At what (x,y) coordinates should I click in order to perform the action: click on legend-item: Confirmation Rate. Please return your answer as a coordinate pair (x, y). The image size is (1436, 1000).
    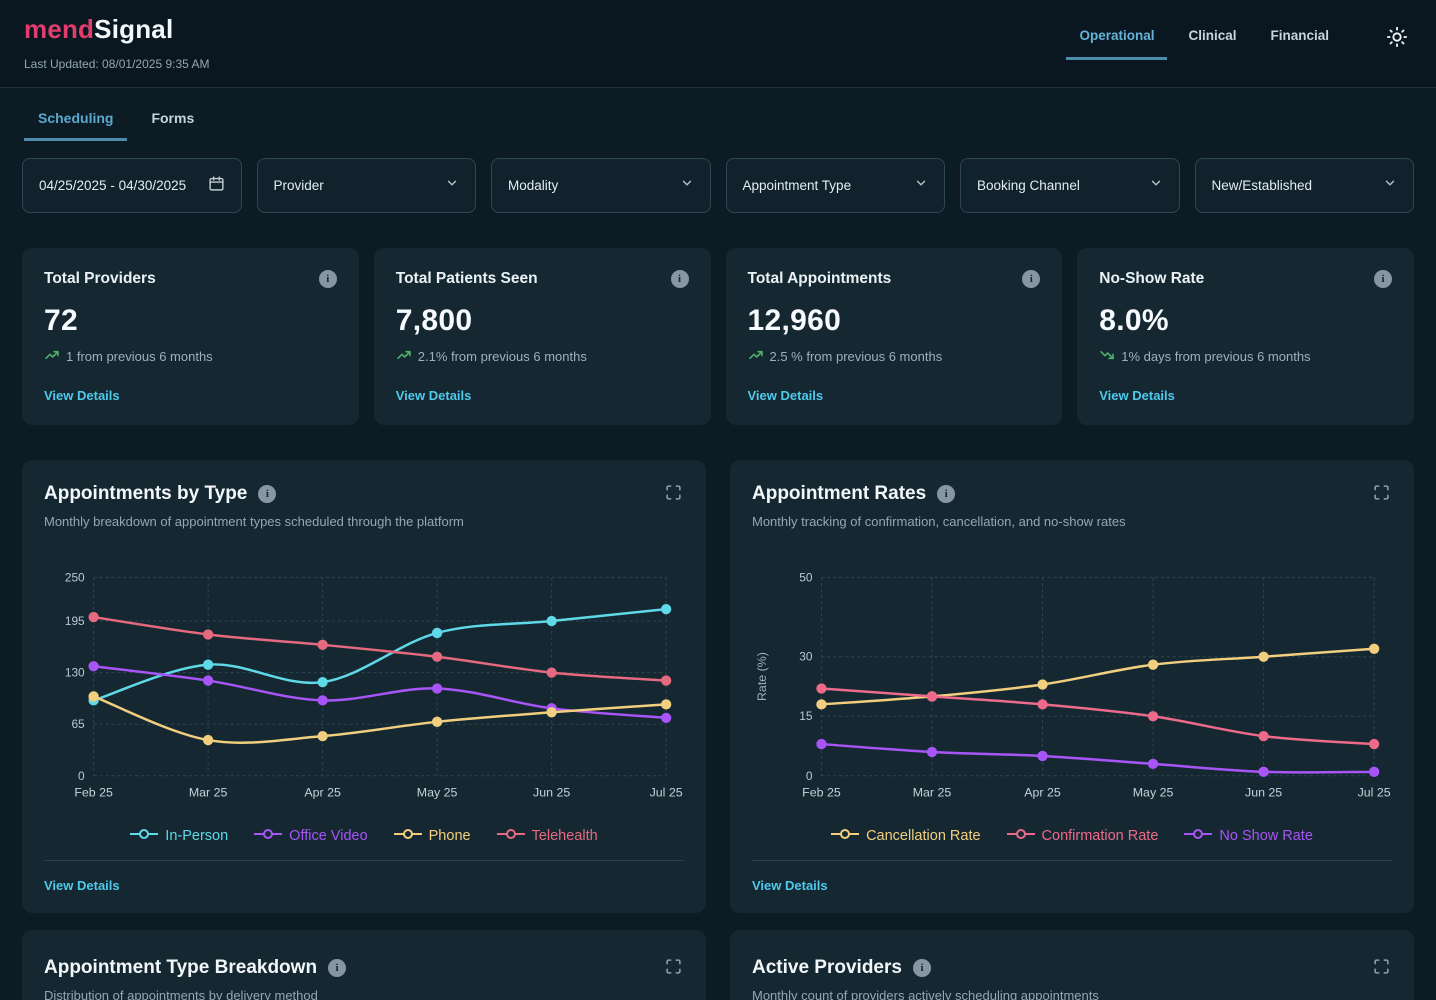
    Looking at the image, I should click on (1082, 836).